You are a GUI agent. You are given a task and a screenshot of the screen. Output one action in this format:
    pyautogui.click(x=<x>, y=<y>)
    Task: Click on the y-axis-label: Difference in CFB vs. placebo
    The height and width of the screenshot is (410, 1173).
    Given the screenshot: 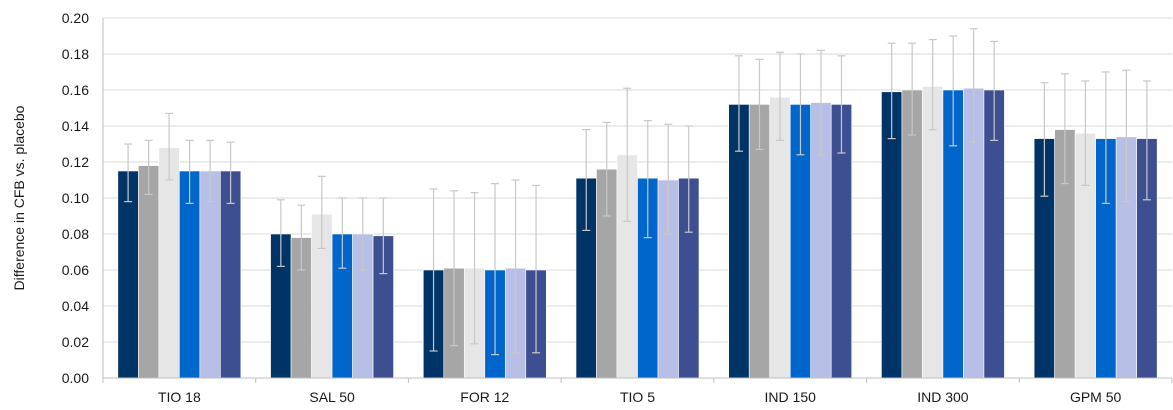 What is the action you would take?
    pyautogui.click(x=19, y=197)
    